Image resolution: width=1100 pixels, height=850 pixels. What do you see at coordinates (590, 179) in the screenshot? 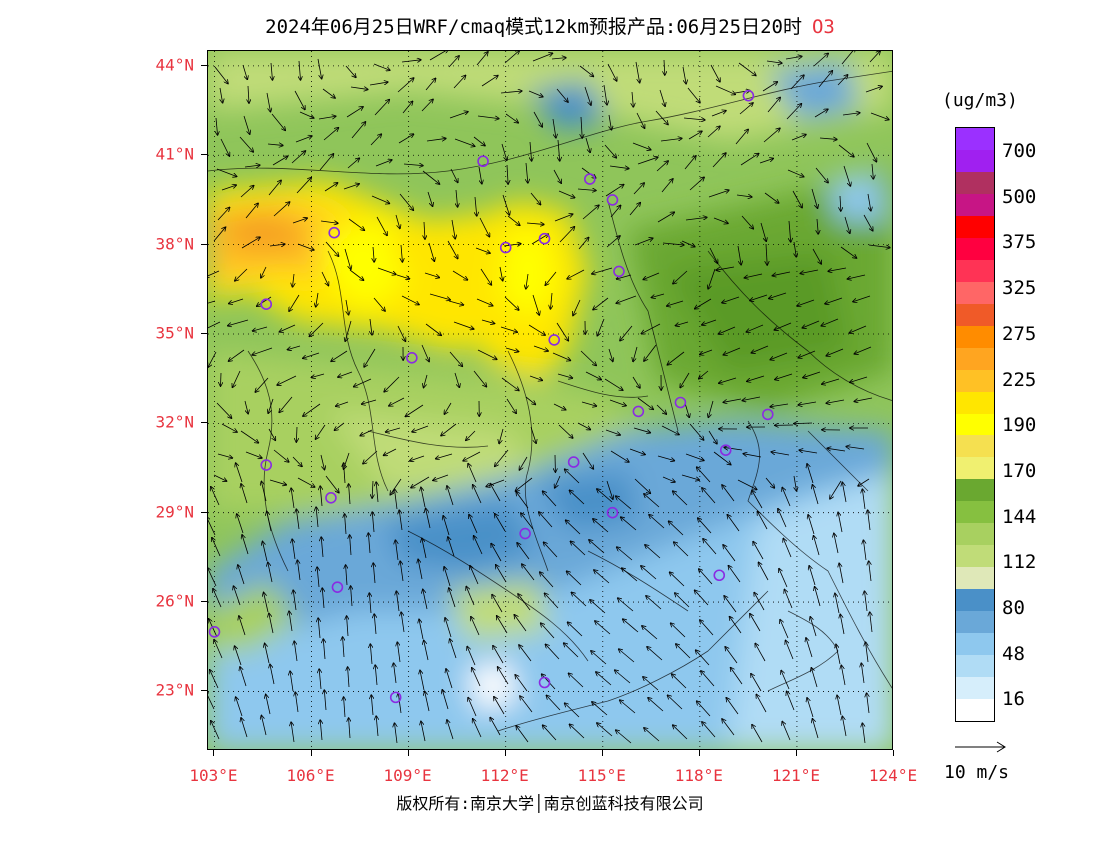
I see `station-marker` at bounding box center [590, 179].